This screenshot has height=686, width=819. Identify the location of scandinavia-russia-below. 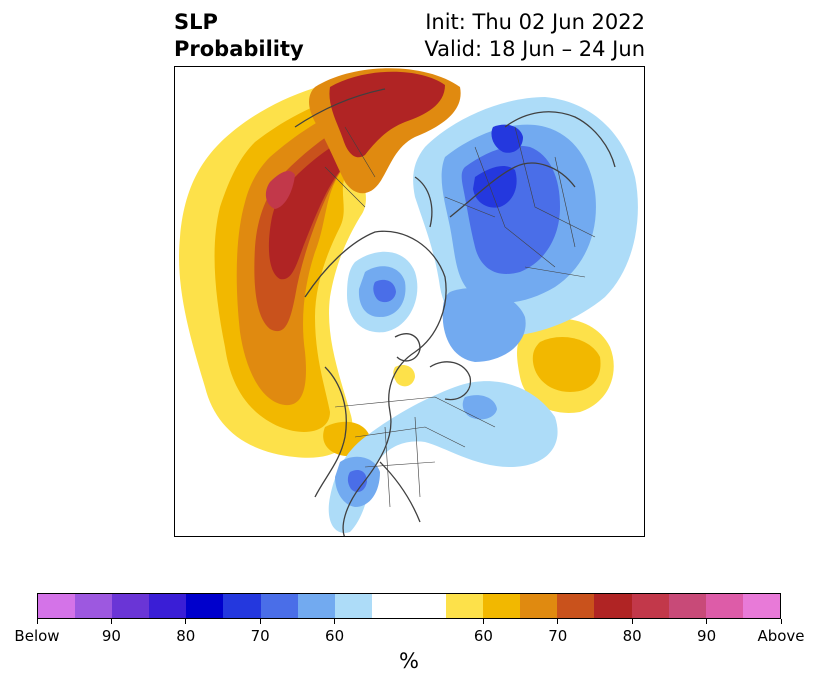
(525, 217).